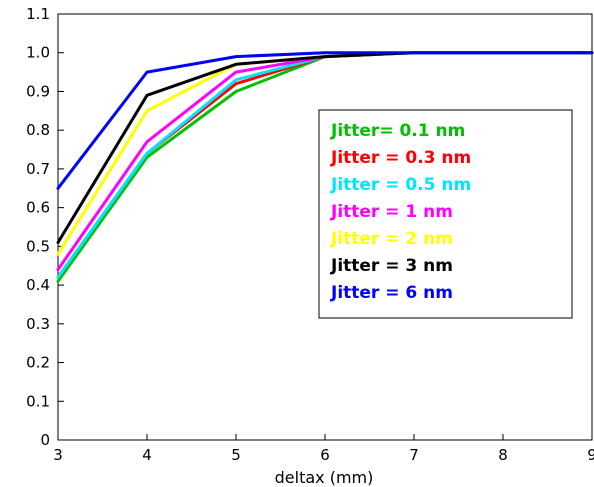 This screenshot has height=487, width=594. I want to click on y-tick-label: 0.5, so click(38, 246).